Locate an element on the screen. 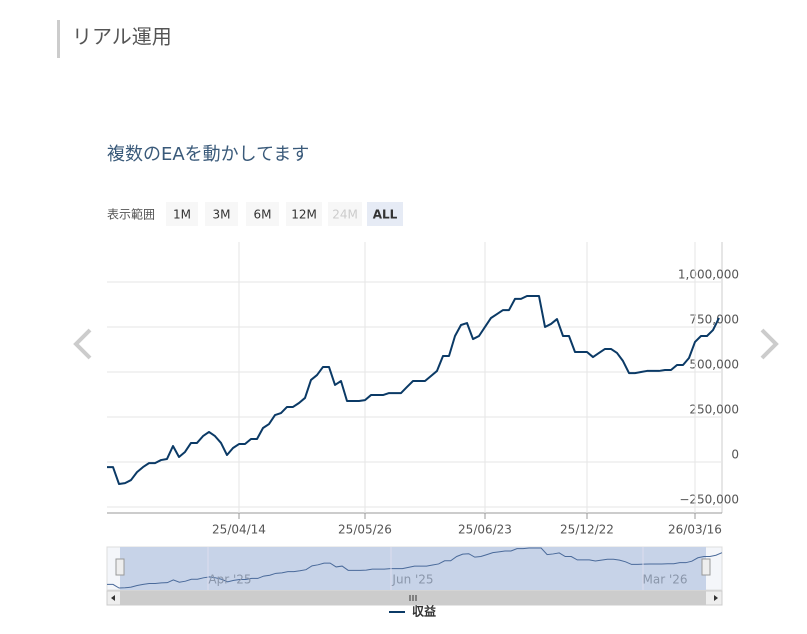 The width and height of the screenshot is (807, 634). x-tick-label: 25/06/23 is located at coordinates (485, 530).